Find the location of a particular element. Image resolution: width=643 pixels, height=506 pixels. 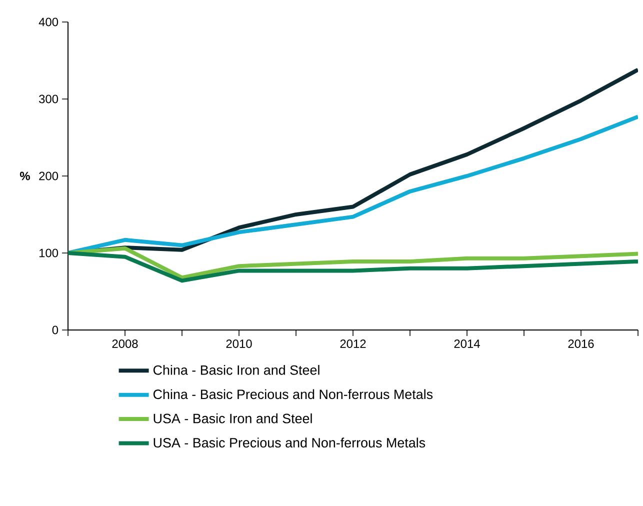

x-tick-label: 2010 is located at coordinates (239, 344).